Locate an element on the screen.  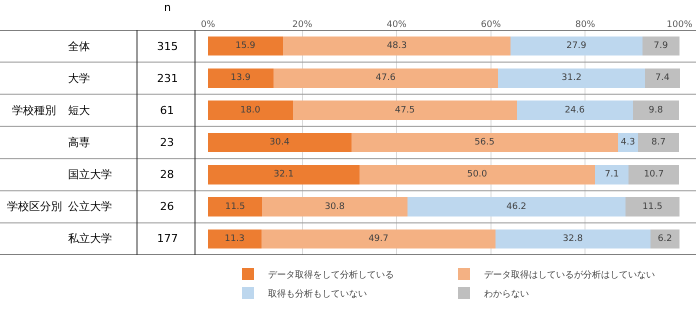
y-tick-label: 全体 is located at coordinates (79, 46).